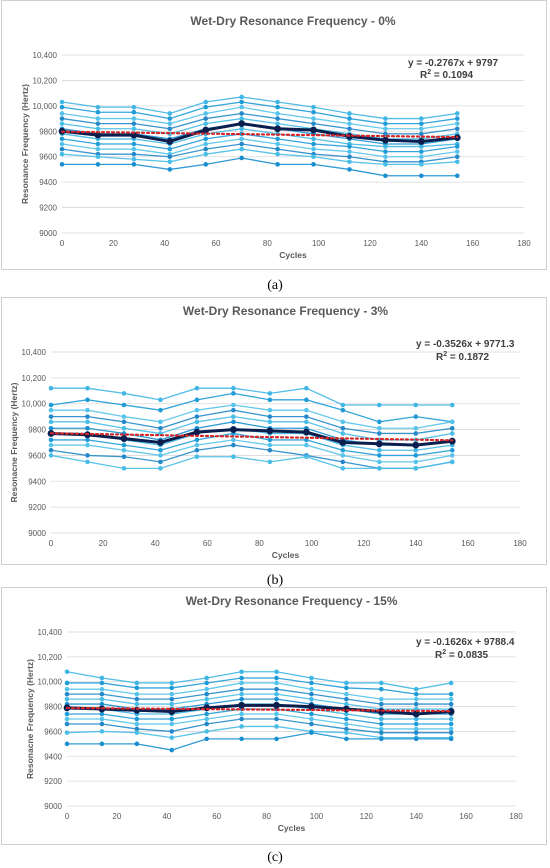  Describe the element at coordinates (266, 816) in the screenshot. I see `x-tick-label: 80` at that location.